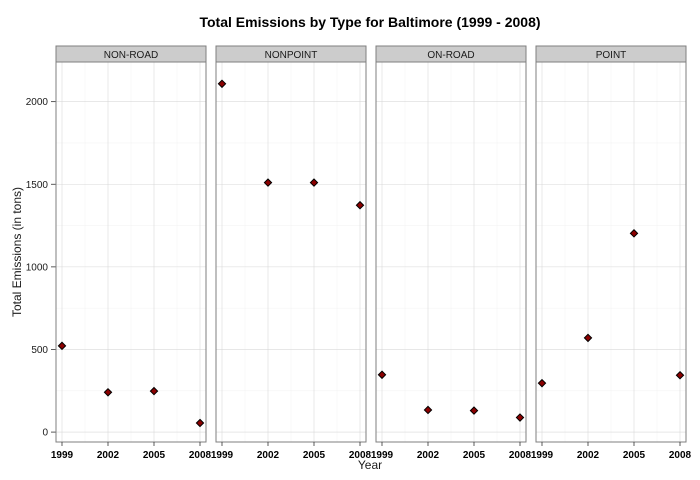  I want to click on facet-strip-label: POINT, so click(611, 55).